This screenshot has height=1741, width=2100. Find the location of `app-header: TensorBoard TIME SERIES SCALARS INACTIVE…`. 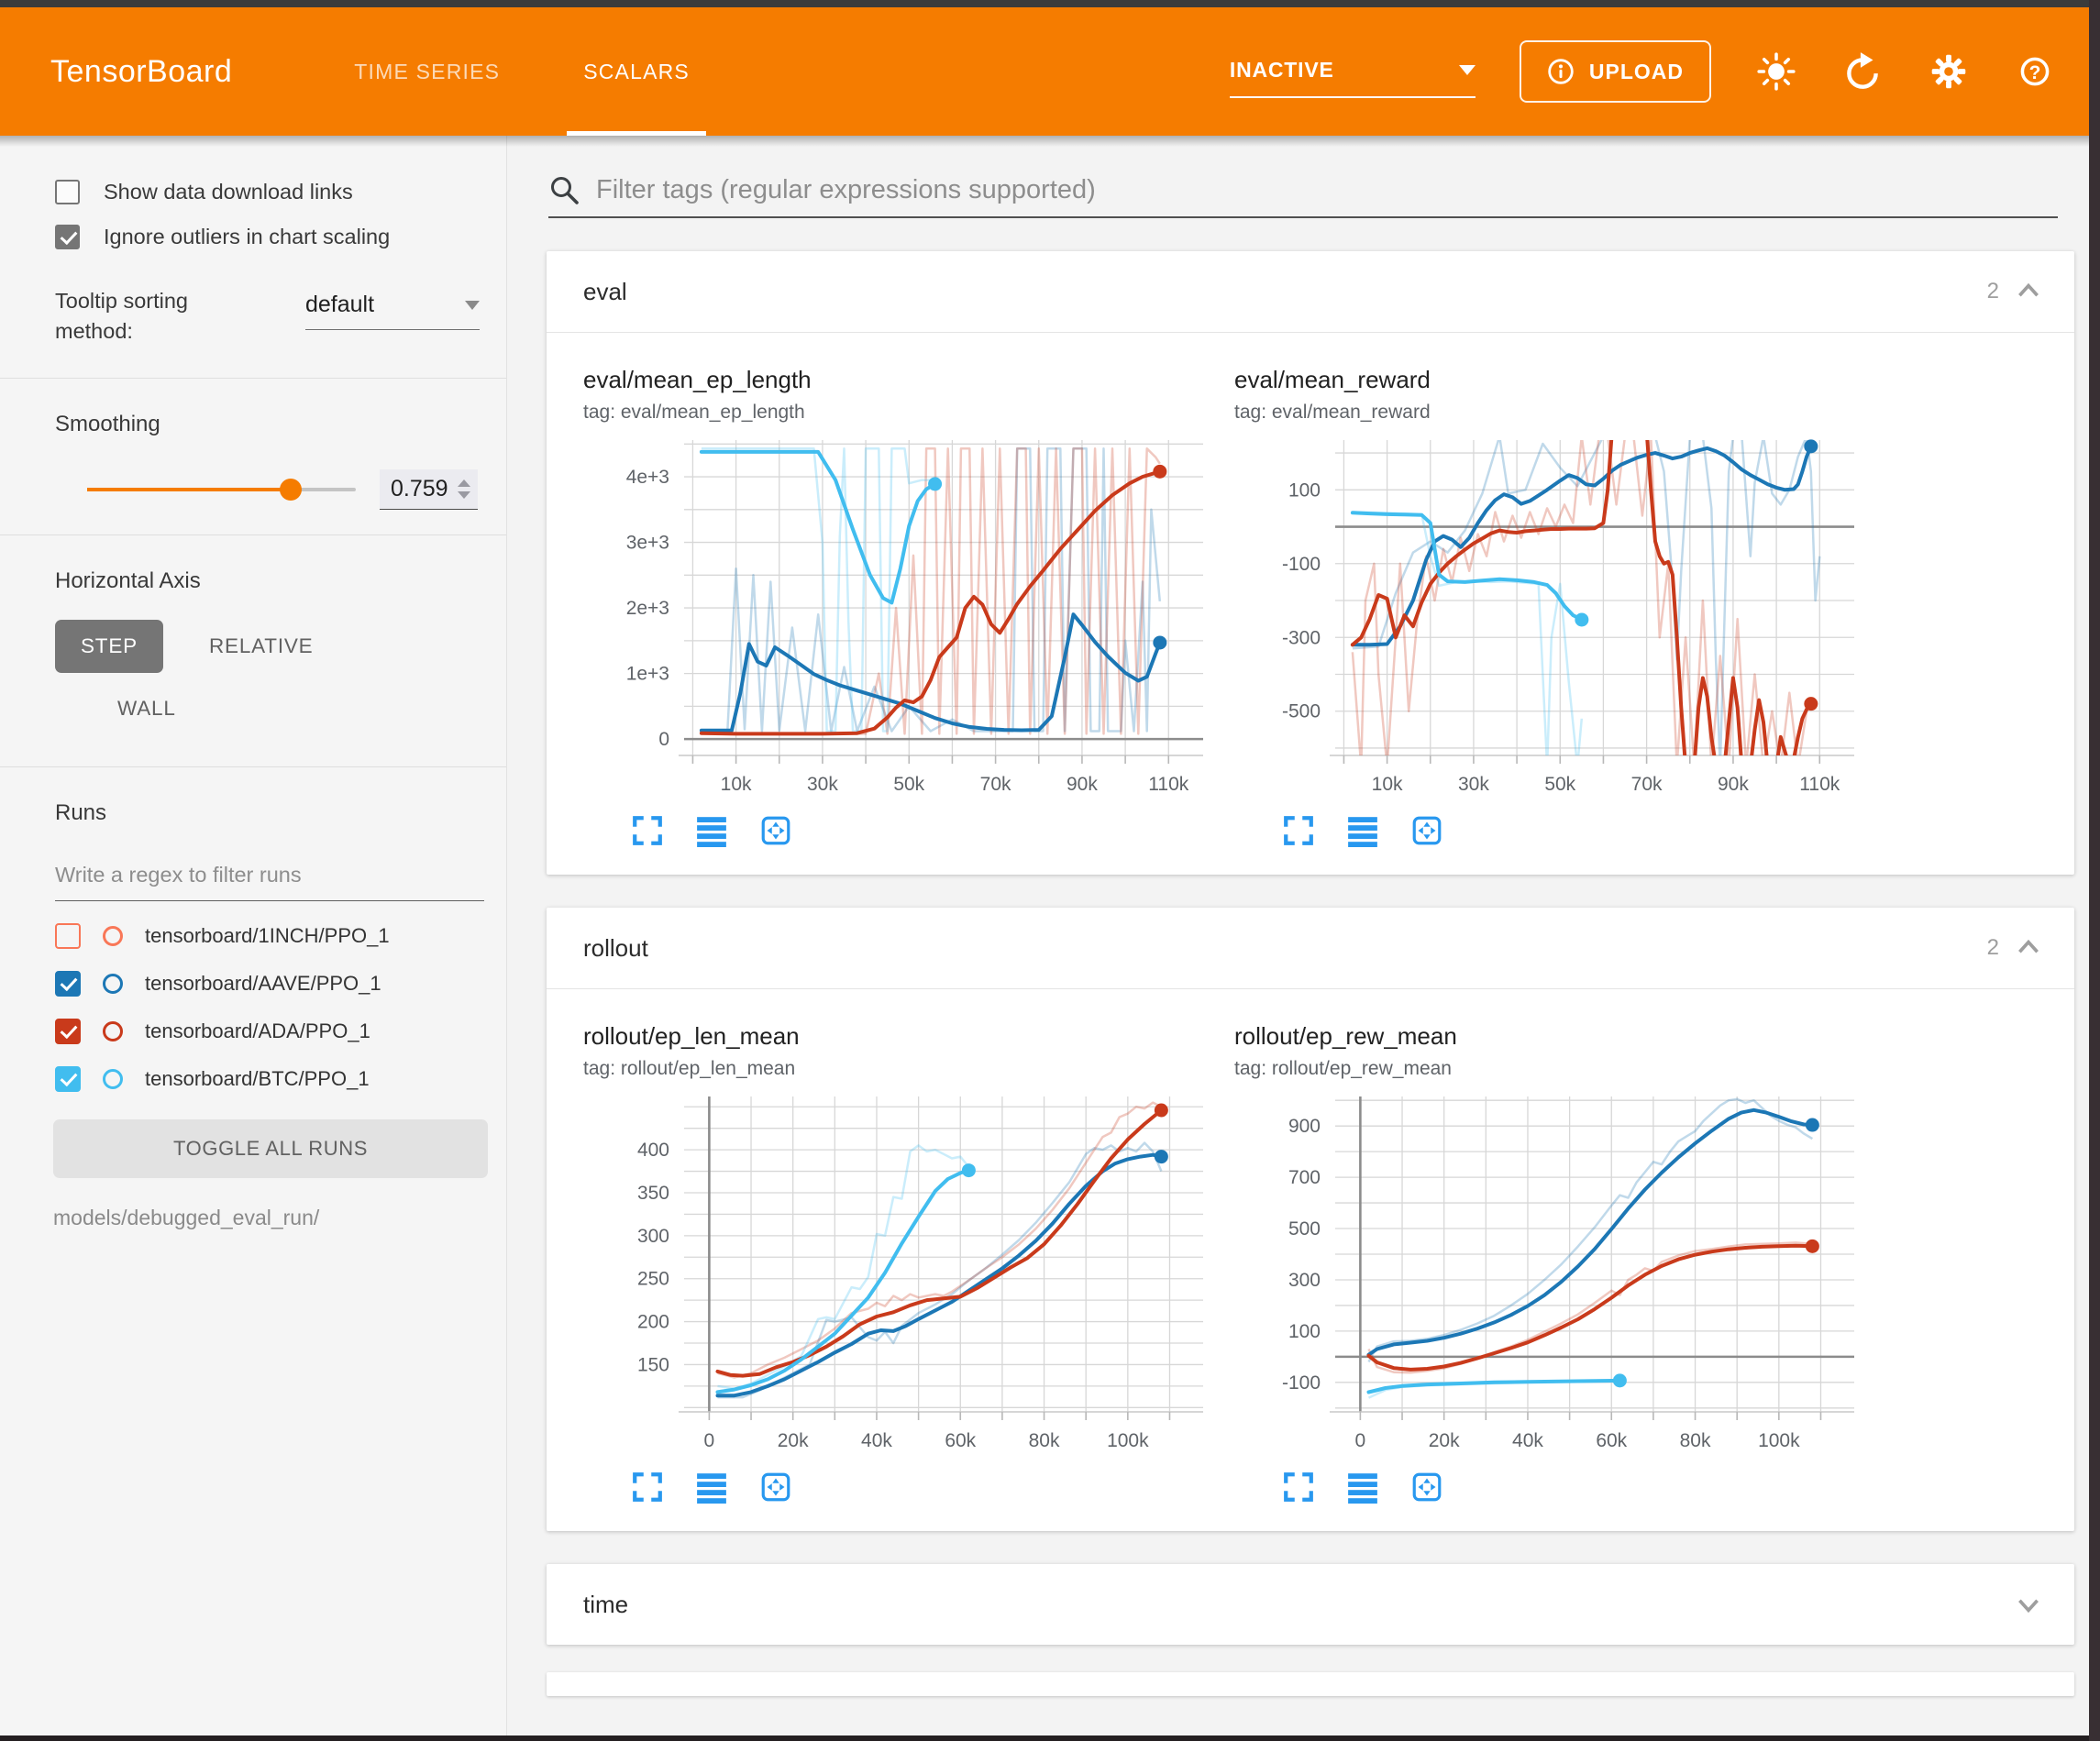

app-header: TensorBoard TIME SERIES SCALARS INACTIVE… is located at coordinates (1050, 71).